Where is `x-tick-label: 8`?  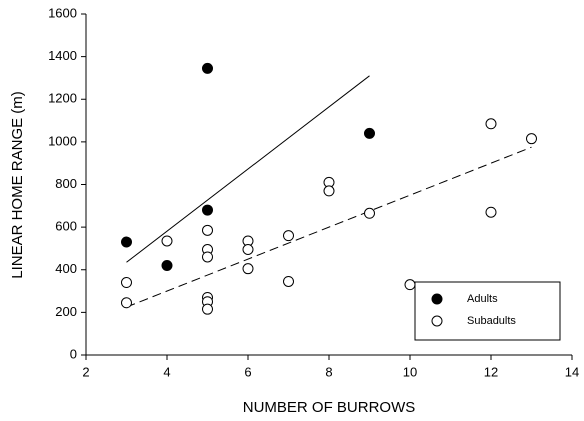 x-tick-label: 8 is located at coordinates (328, 371).